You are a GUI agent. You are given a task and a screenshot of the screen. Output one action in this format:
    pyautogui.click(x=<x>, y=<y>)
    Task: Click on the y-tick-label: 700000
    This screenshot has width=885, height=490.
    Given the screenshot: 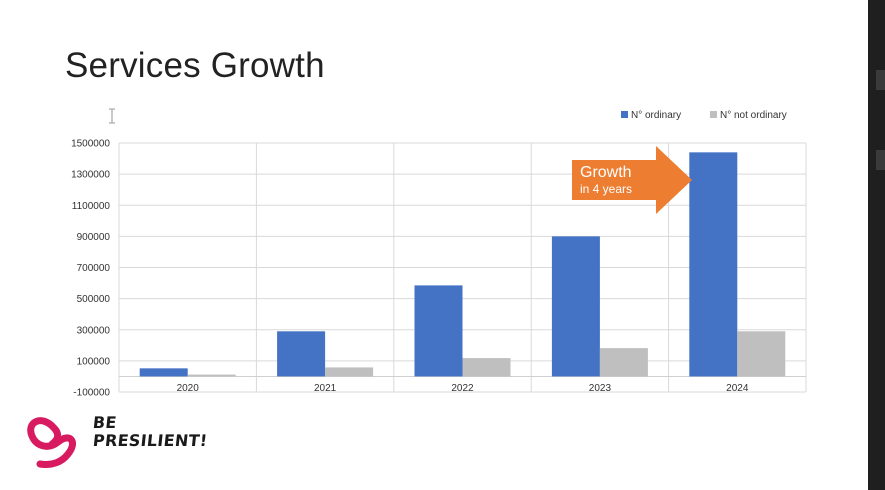 What is the action you would take?
    pyautogui.click(x=94, y=268)
    